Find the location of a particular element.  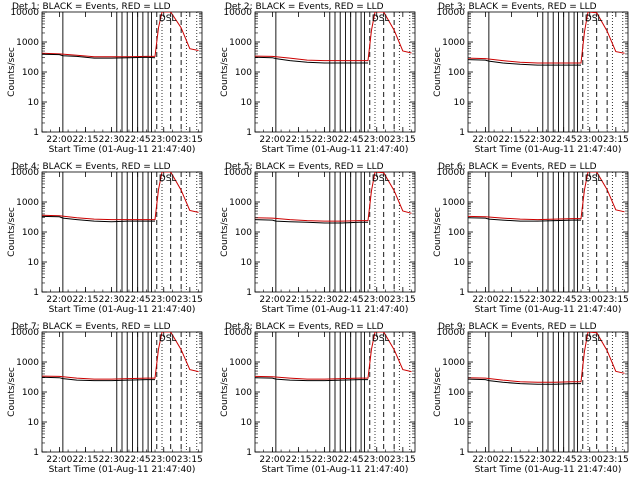

panel-title: Det 3: BLACK = Events, RED = LLD is located at coordinates (517, 7).